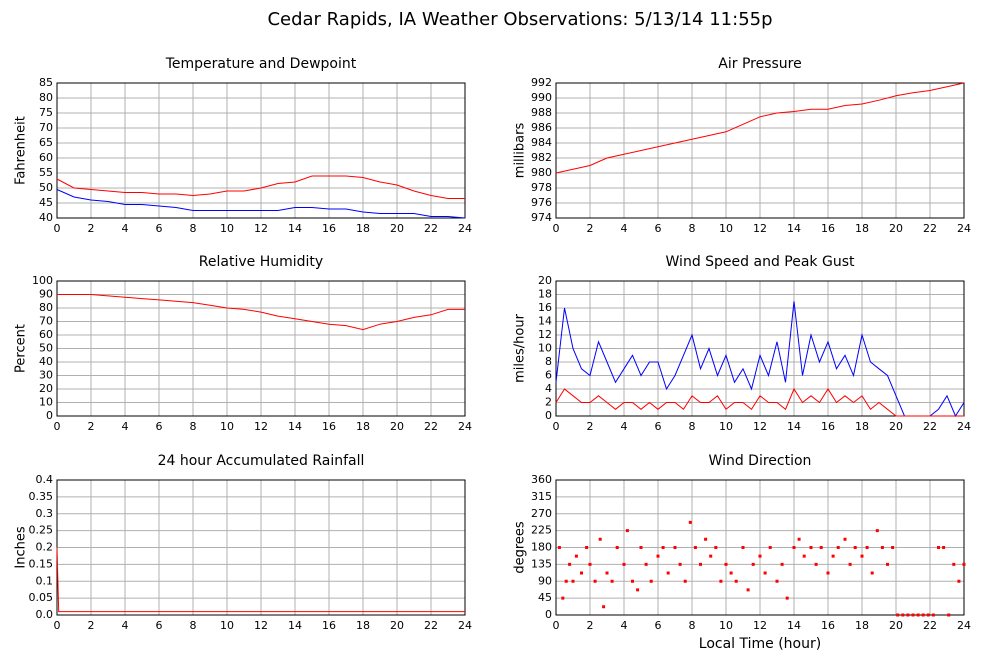 This screenshot has width=999, height=659. What do you see at coordinates (159, 228) in the screenshot?
I see `x-tick-label: 6` at bounding box center [159, 228].